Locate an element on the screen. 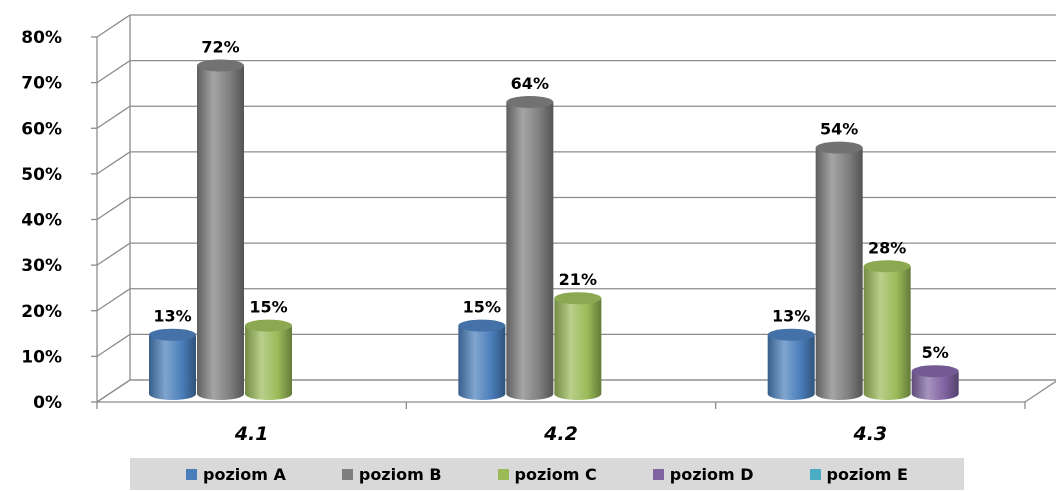 Image resolution: width=1056 pixels, height=491 pixels. legend-label: poziom D is located at coordinates (711, 474).